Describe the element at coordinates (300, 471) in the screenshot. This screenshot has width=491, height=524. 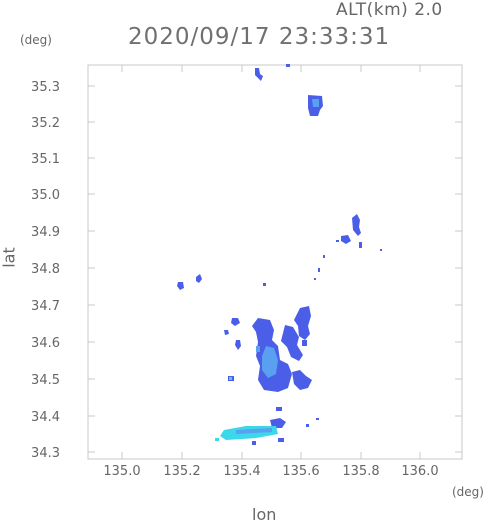
I see `x-tick-label: 135.6` at that location.